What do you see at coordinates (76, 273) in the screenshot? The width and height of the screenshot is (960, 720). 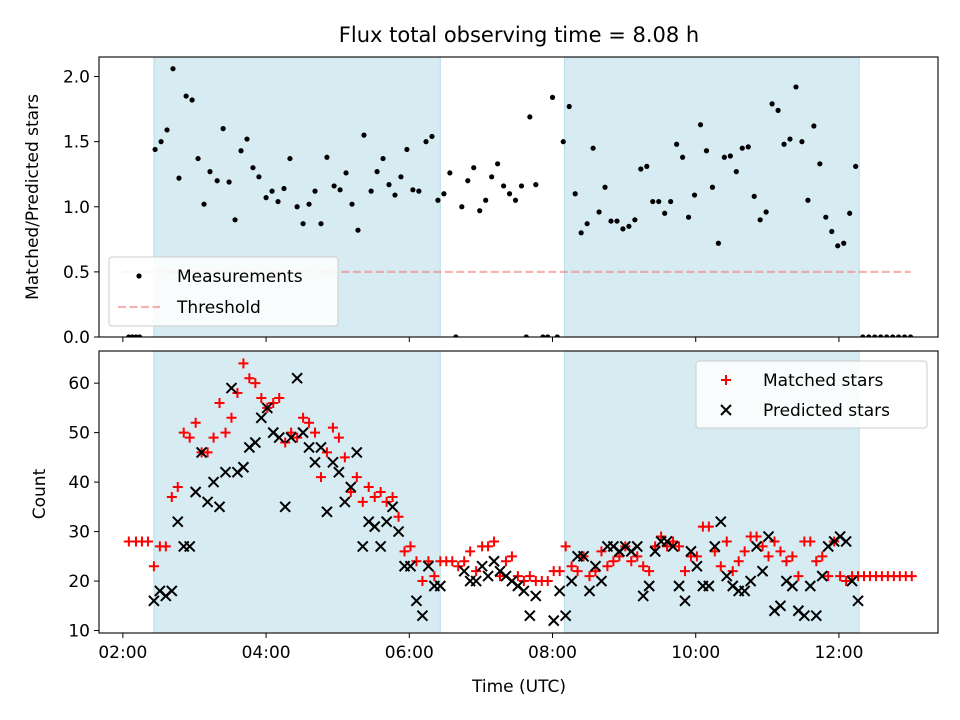 I see `y-tick-label: 0.5` at bounding box center [76, 273].